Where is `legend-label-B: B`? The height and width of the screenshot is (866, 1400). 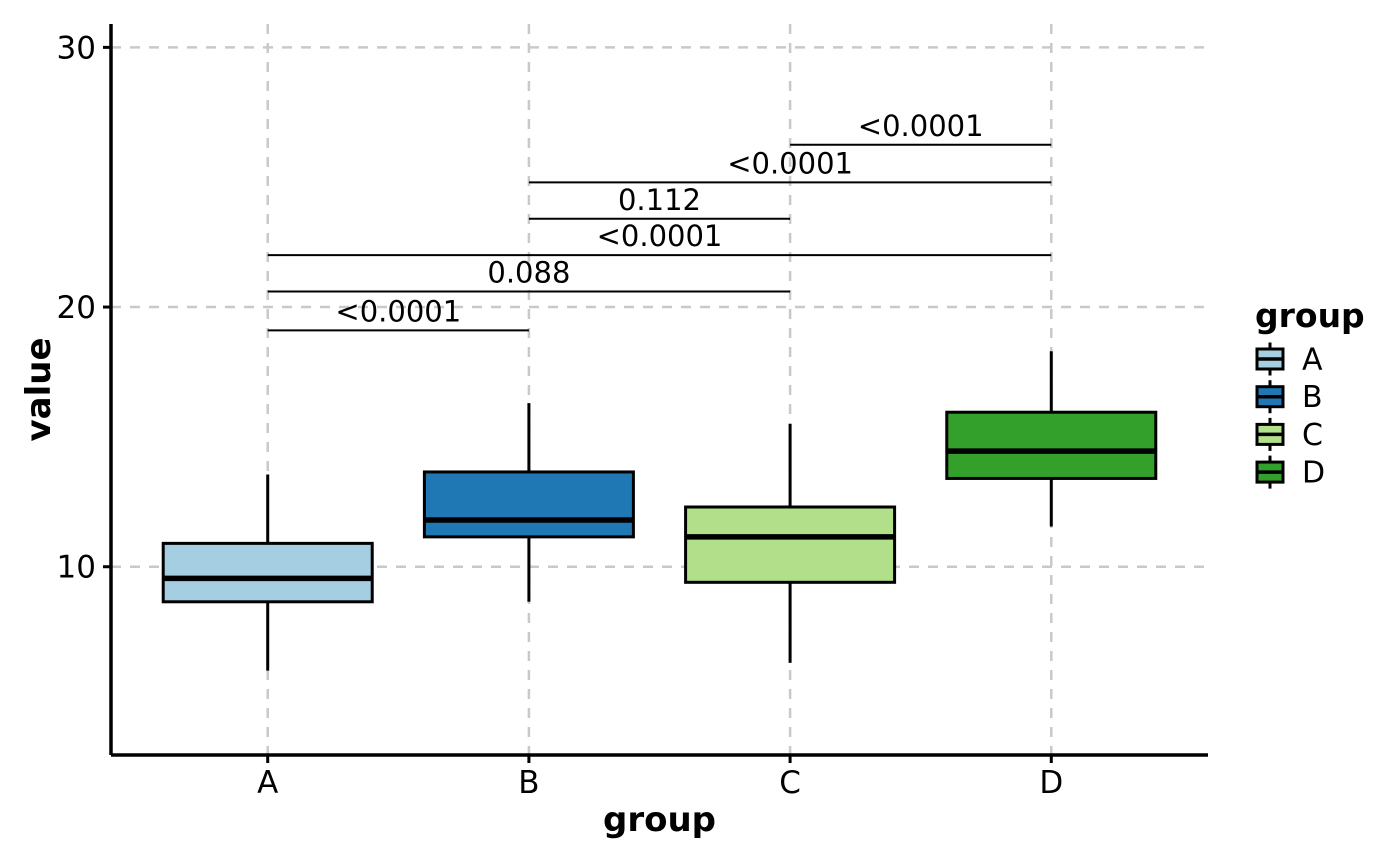
legend-label-B: B is located at coordinates (1312, 397).